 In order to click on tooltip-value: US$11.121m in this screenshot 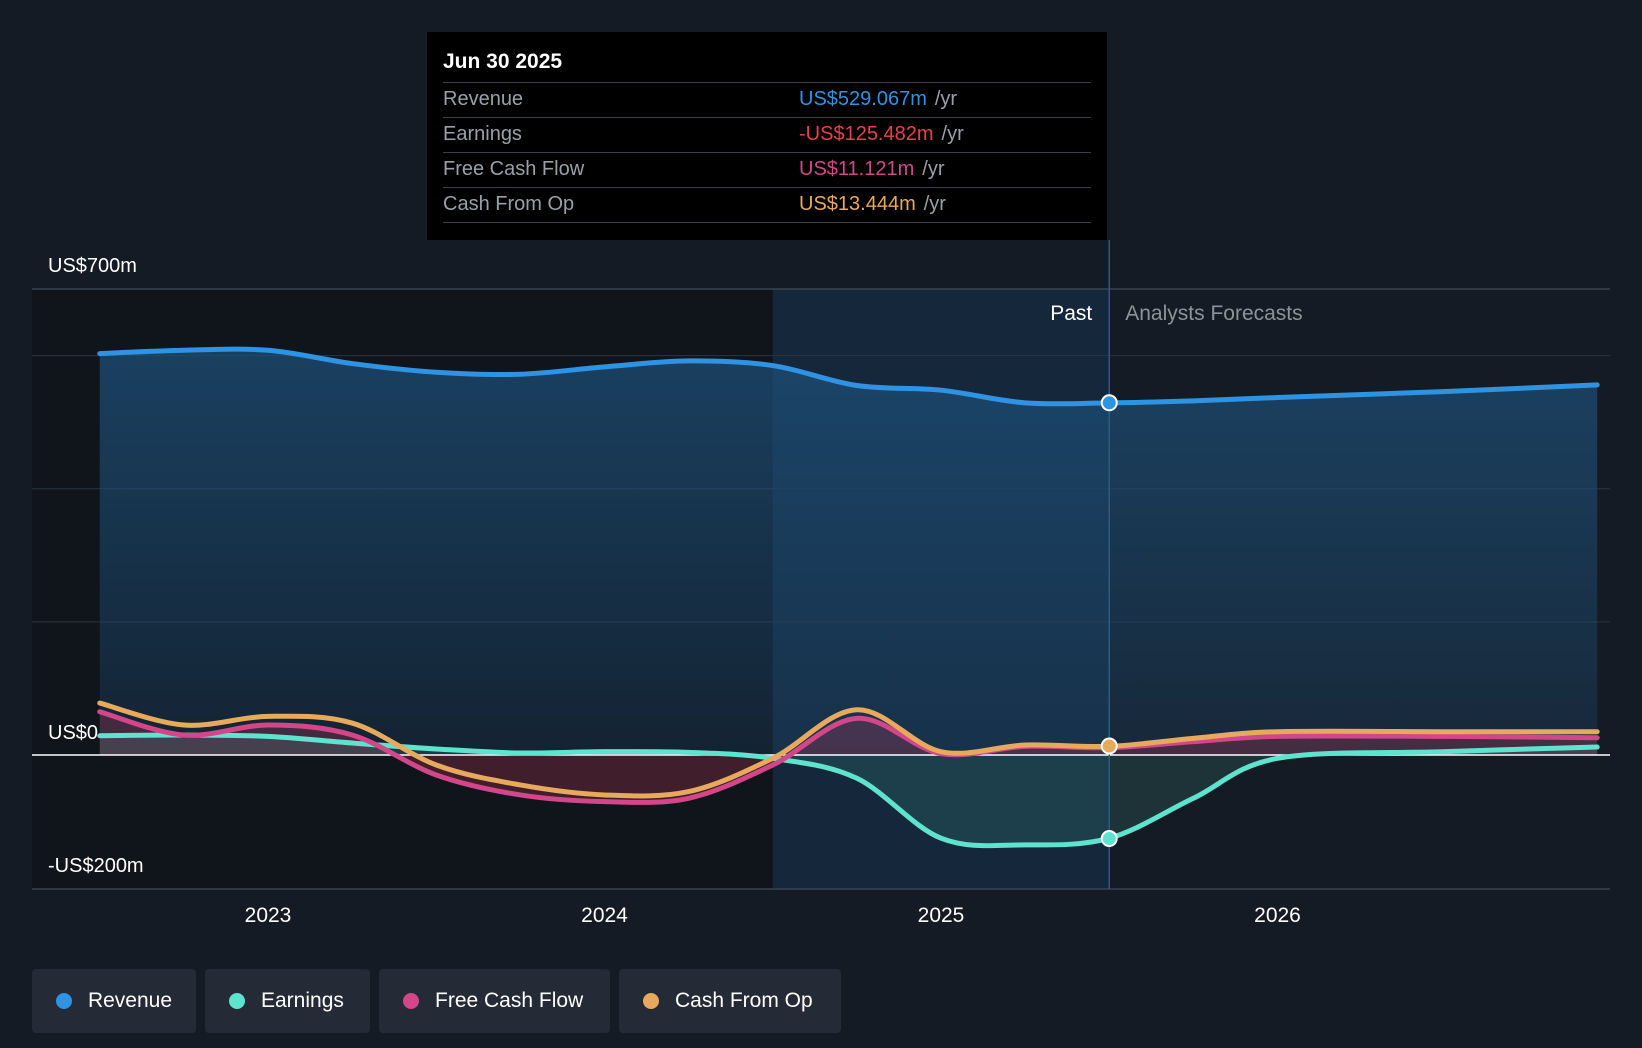, I will do `click(857, 169)`.